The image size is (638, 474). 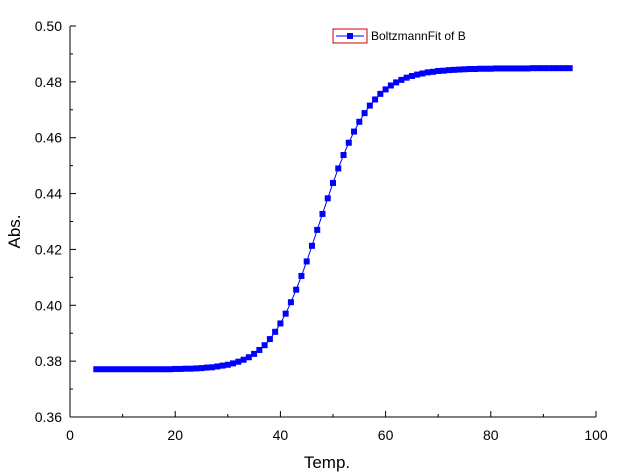 I want to click on x-tick-label: 80, so click(x=491, y=435).